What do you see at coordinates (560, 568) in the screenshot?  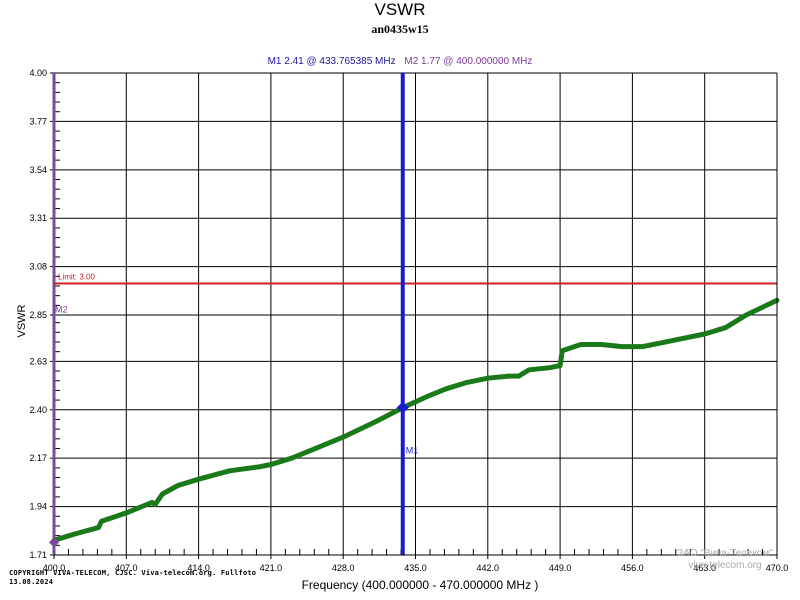 I see `x-tick-label: 449.0` at bounding box center [560, 568].